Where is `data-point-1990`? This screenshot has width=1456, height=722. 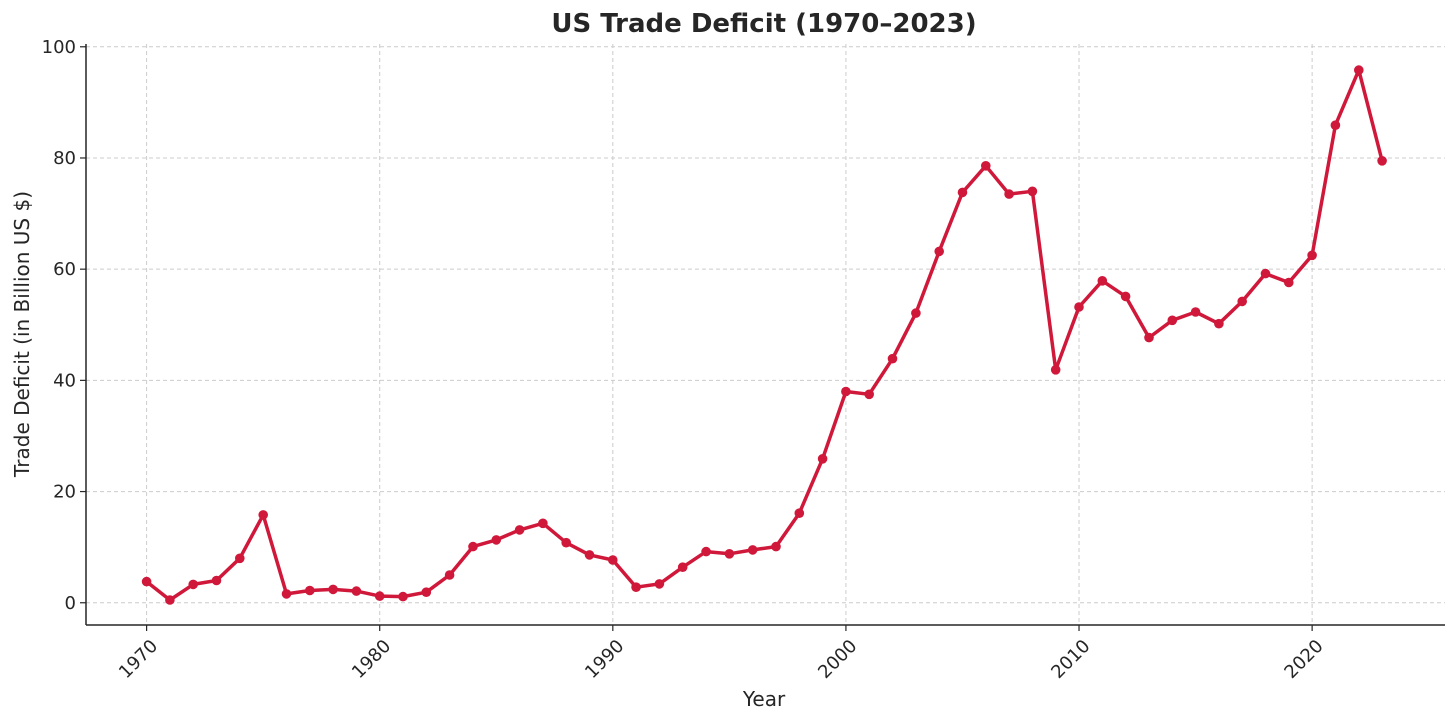 data-point-1990 is located at coordinates (613, 560).